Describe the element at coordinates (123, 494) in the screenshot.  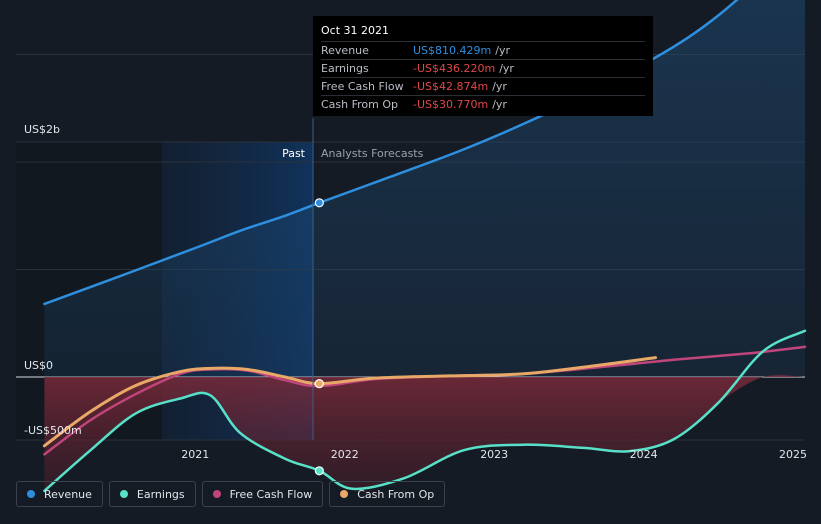
I see `earnings-dot-icon` at that location.